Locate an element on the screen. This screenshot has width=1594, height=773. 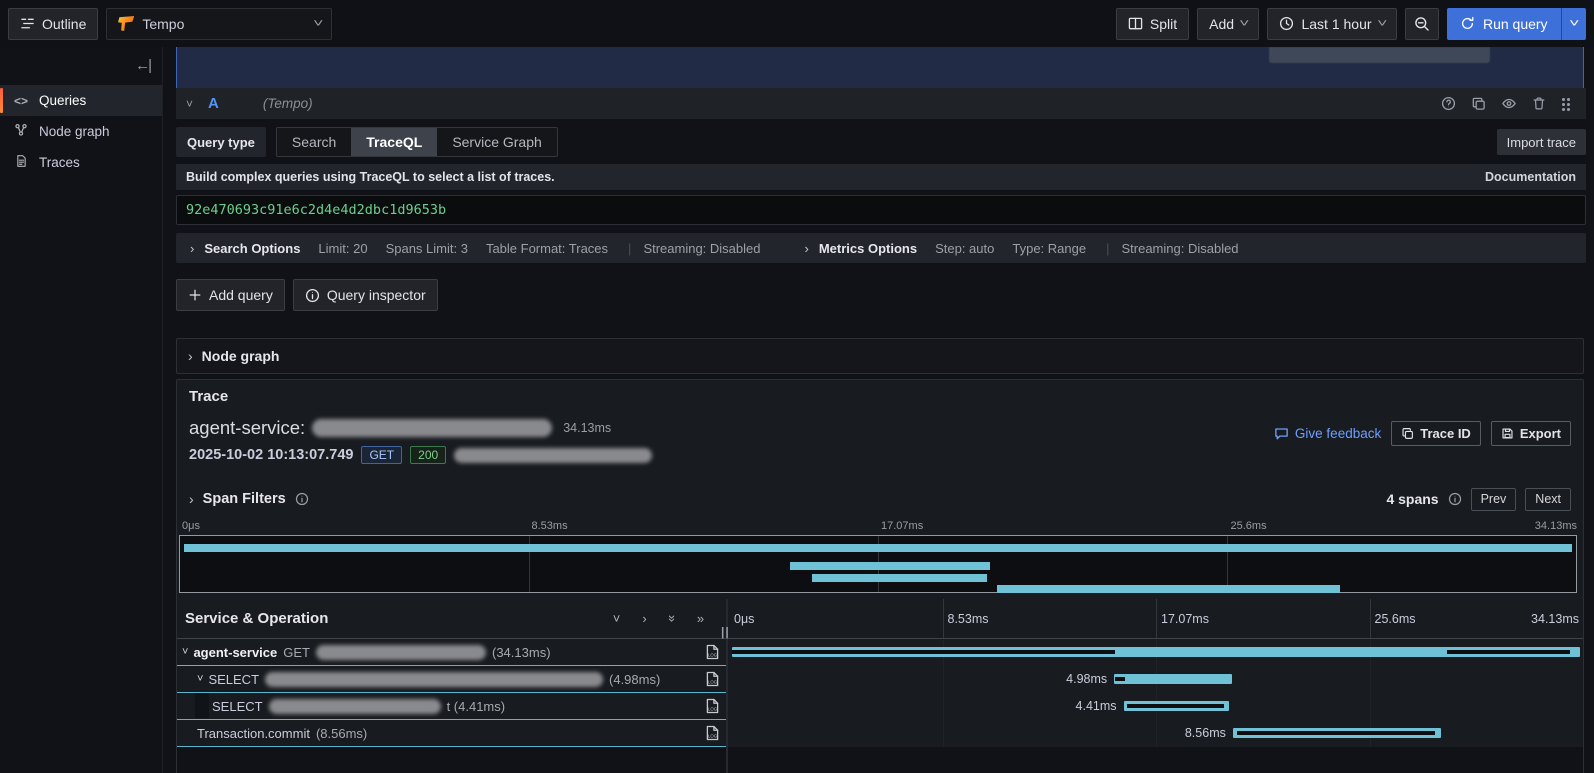
export-button: Export is located at coordinates (1530, 433).